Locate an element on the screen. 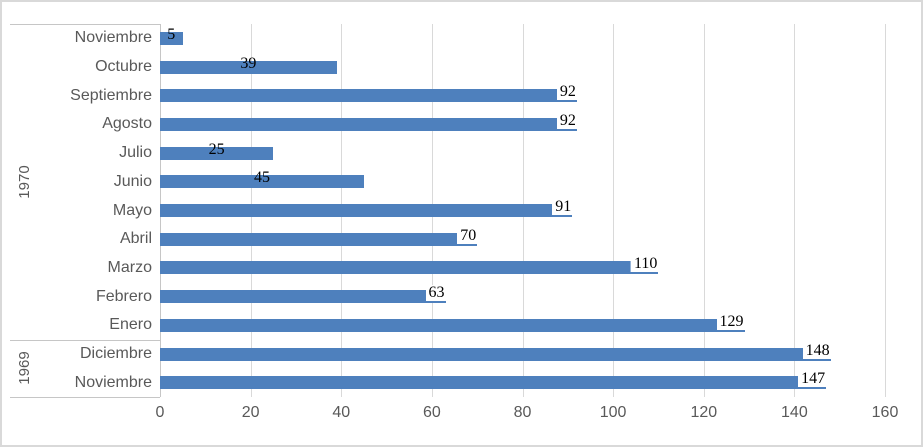  bar-julio-1970 is located at coordinates (217, 153).